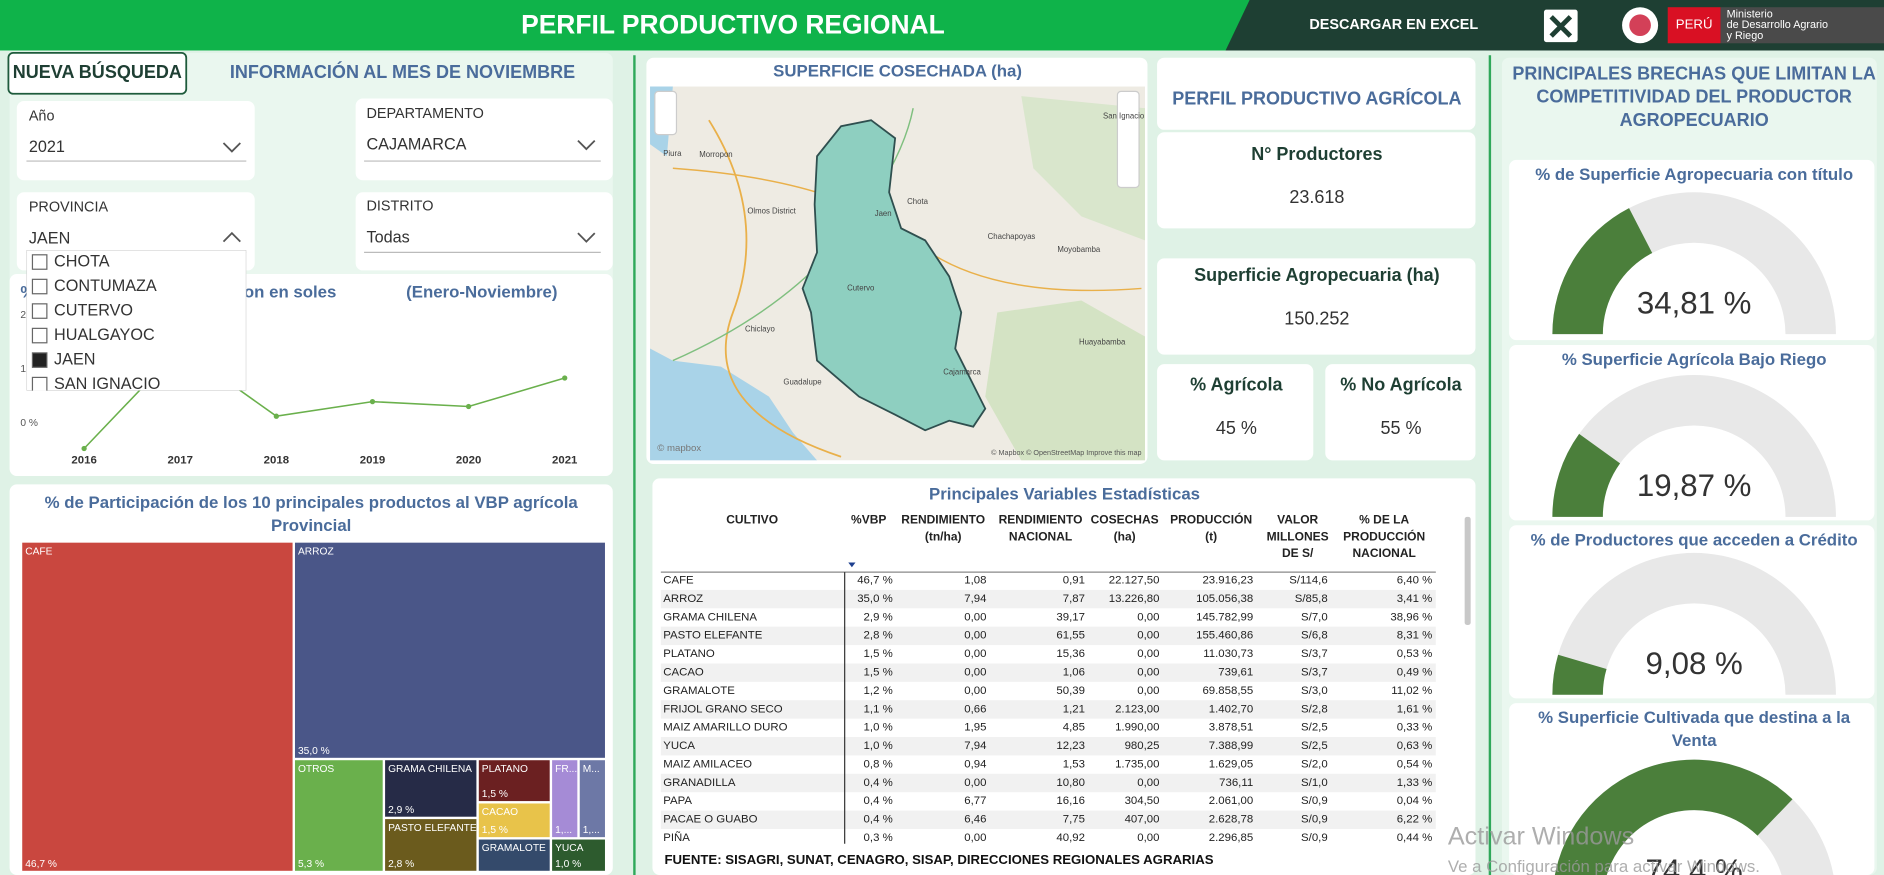 This screenshot has width=1884, height=875. Describe the element at coordinates (1694, 97) in the screenshot. I see `gaps-title: COMPETITIVIDAD DEL PRODUCTOR` at that location.